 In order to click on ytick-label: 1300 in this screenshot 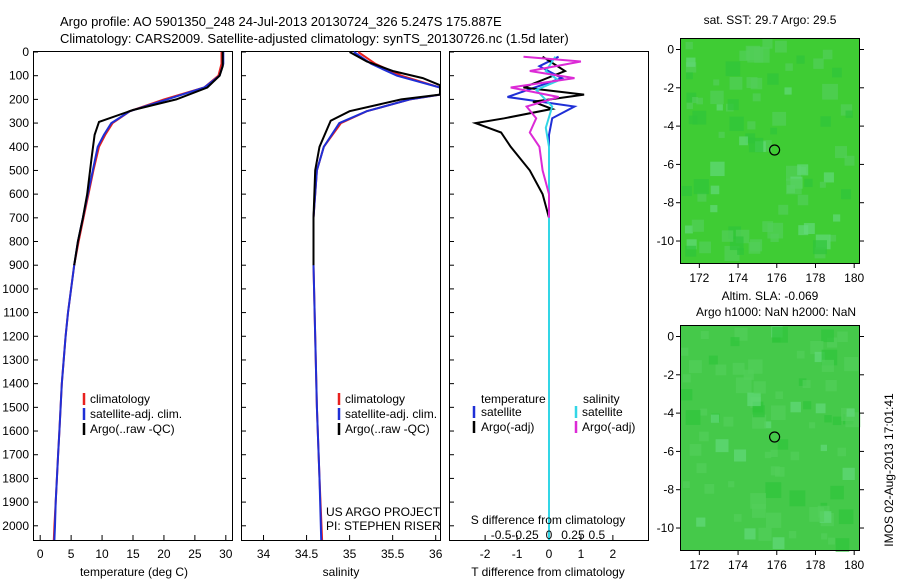, I will do `click(15, 360)`.